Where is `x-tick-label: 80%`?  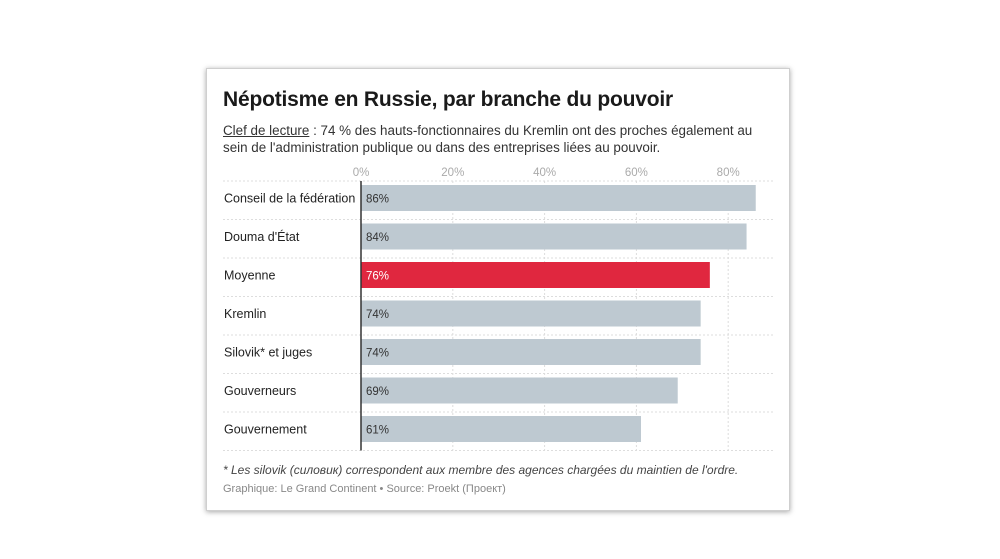 x-tick-label: 80% is located at coordinates (728, 173).